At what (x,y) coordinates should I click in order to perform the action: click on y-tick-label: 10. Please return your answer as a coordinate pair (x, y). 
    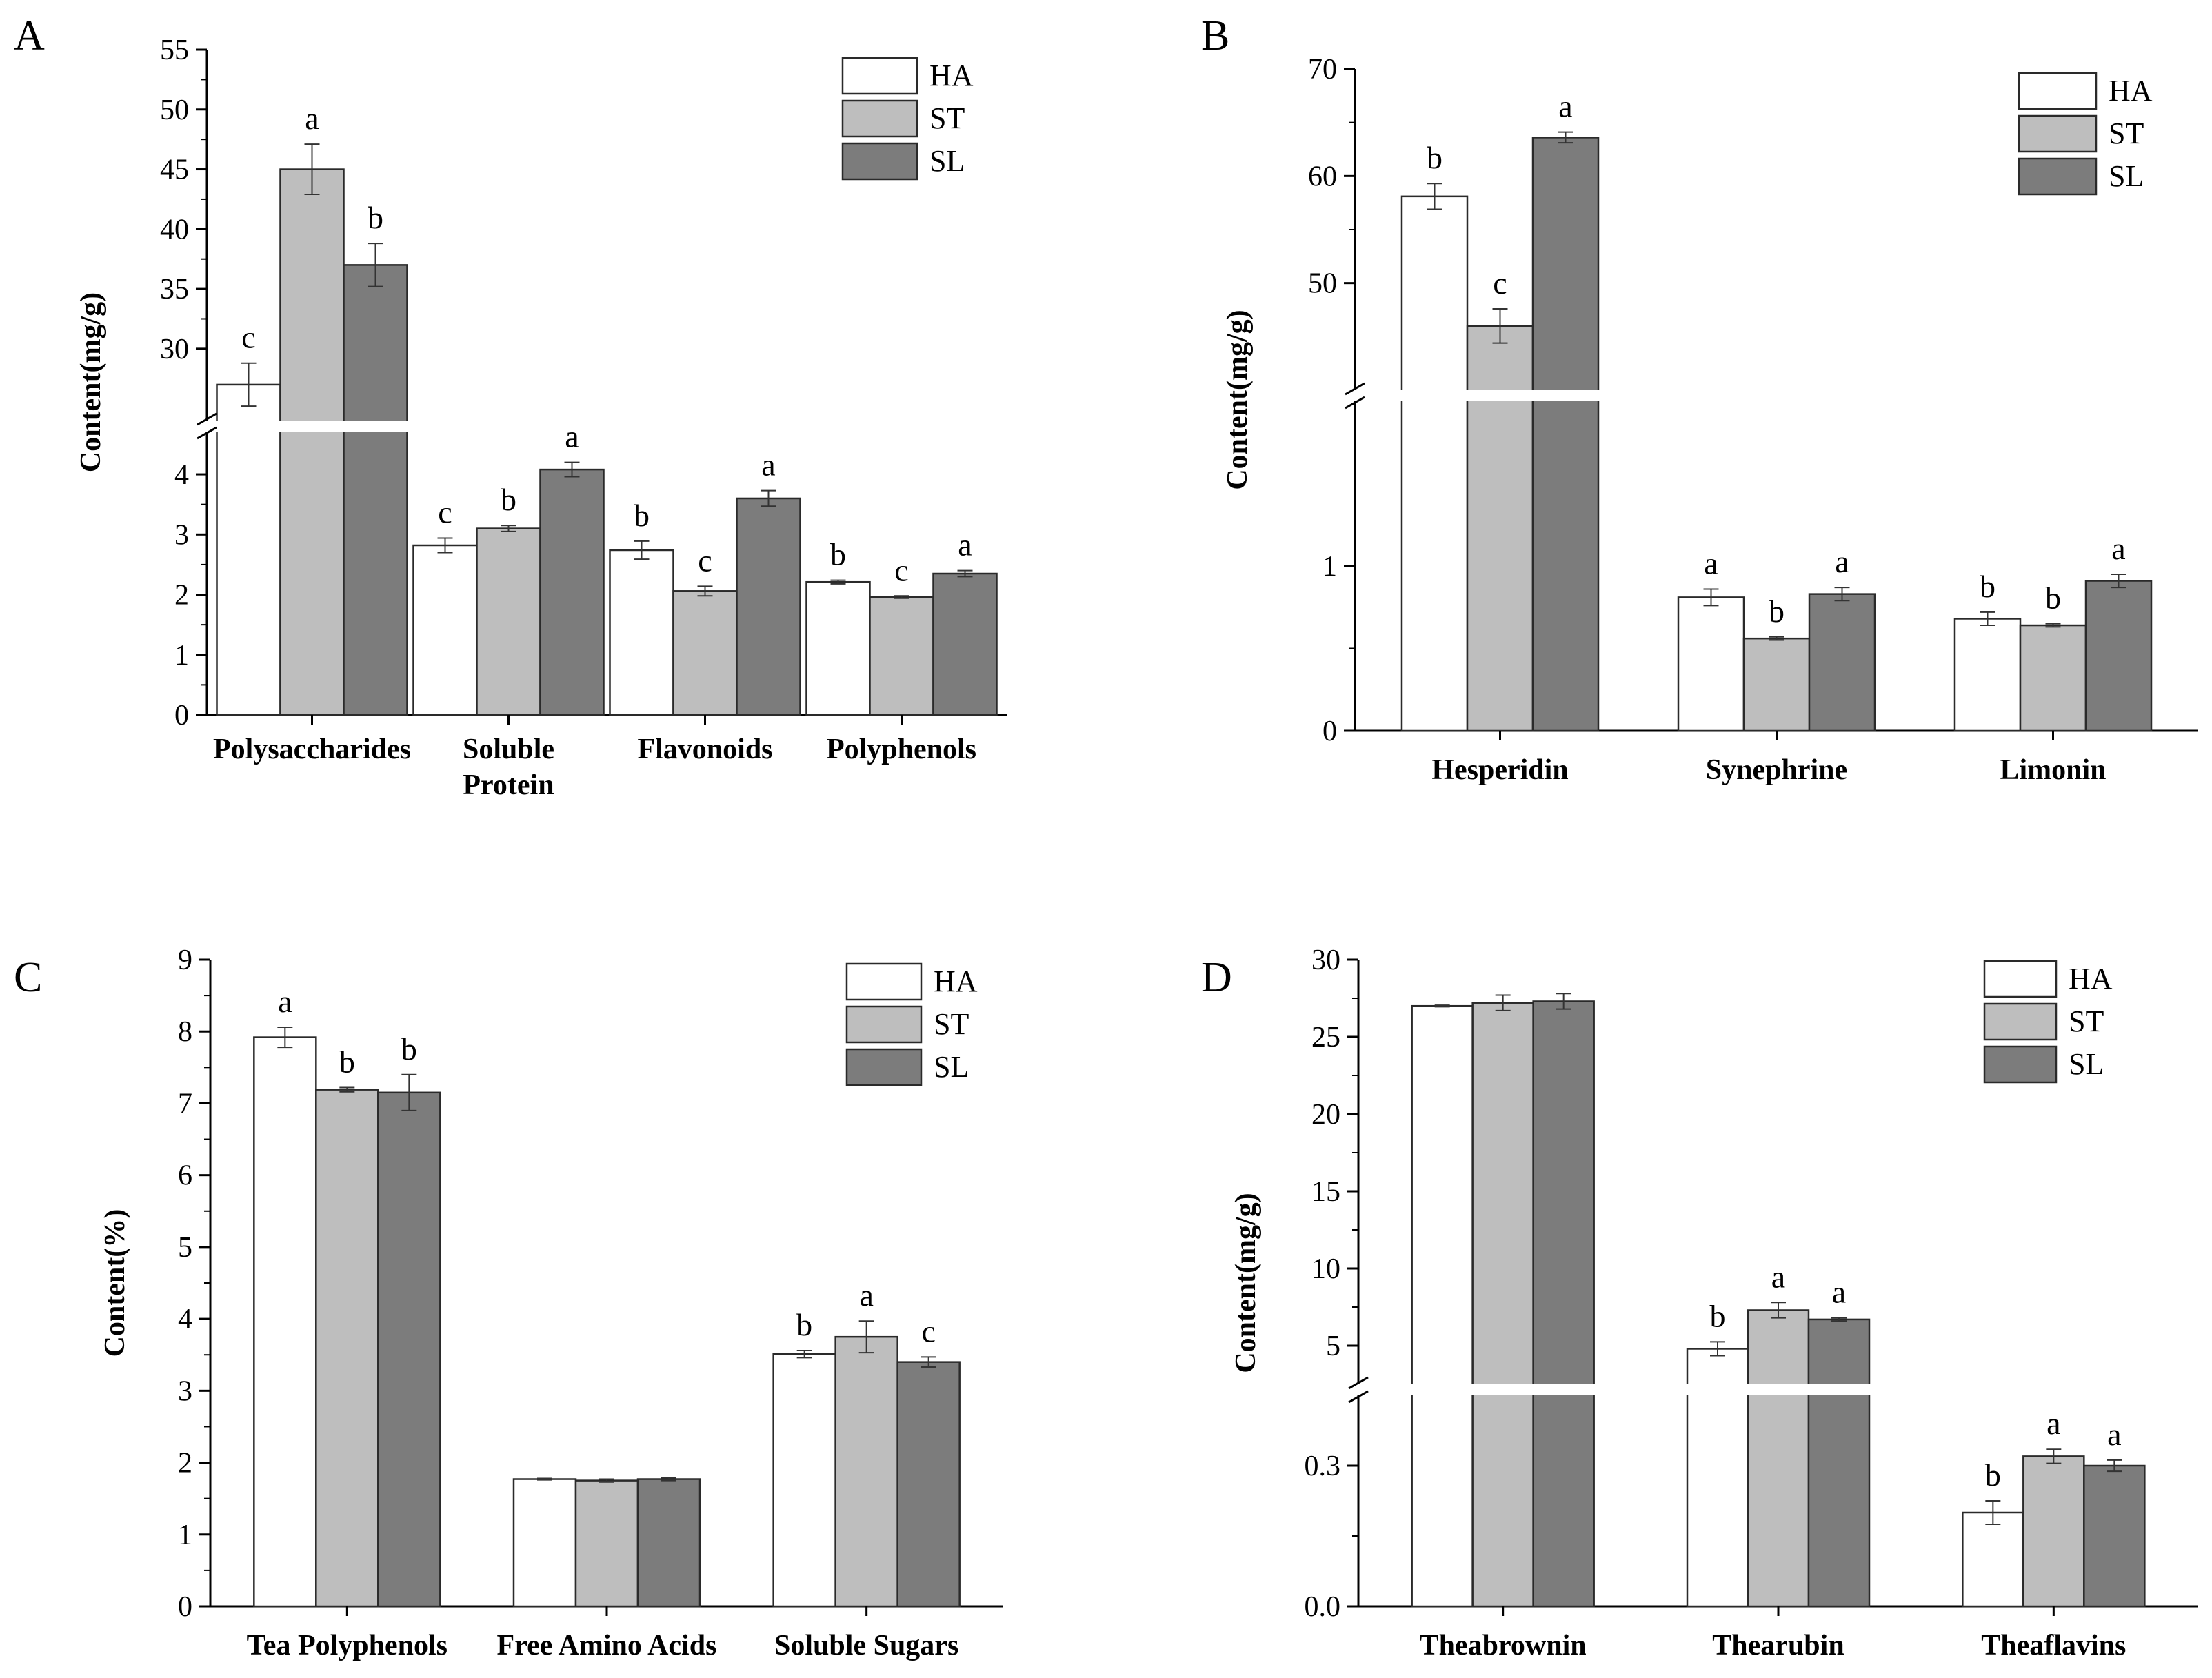
    Looking at the image, I should click on (1325, 1269).